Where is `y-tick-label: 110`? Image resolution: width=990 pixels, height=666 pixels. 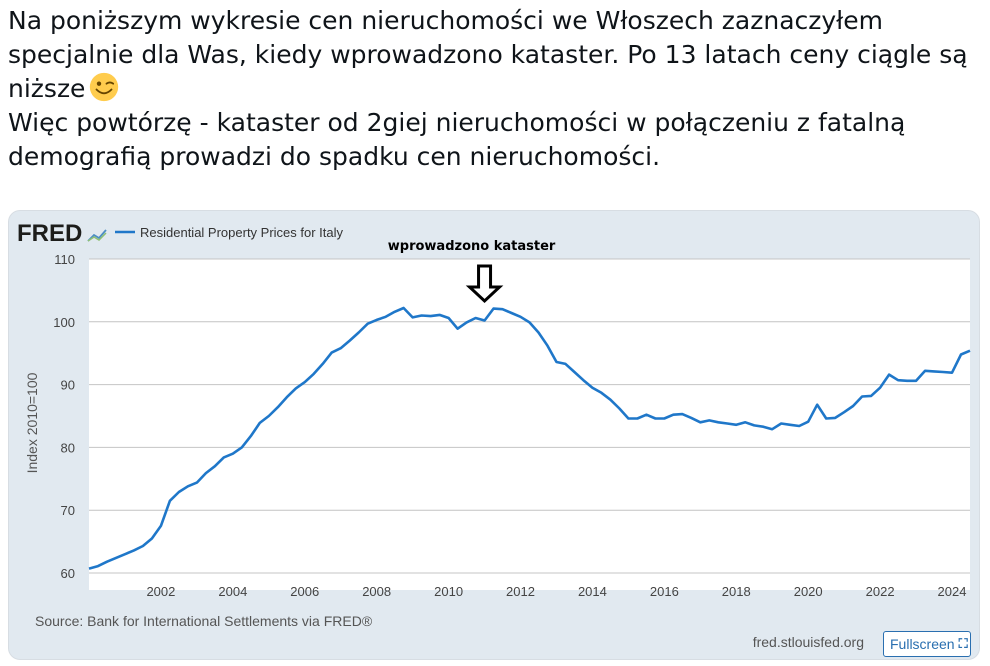
y-tick-label: 110 is located at coordinates (64, 259).